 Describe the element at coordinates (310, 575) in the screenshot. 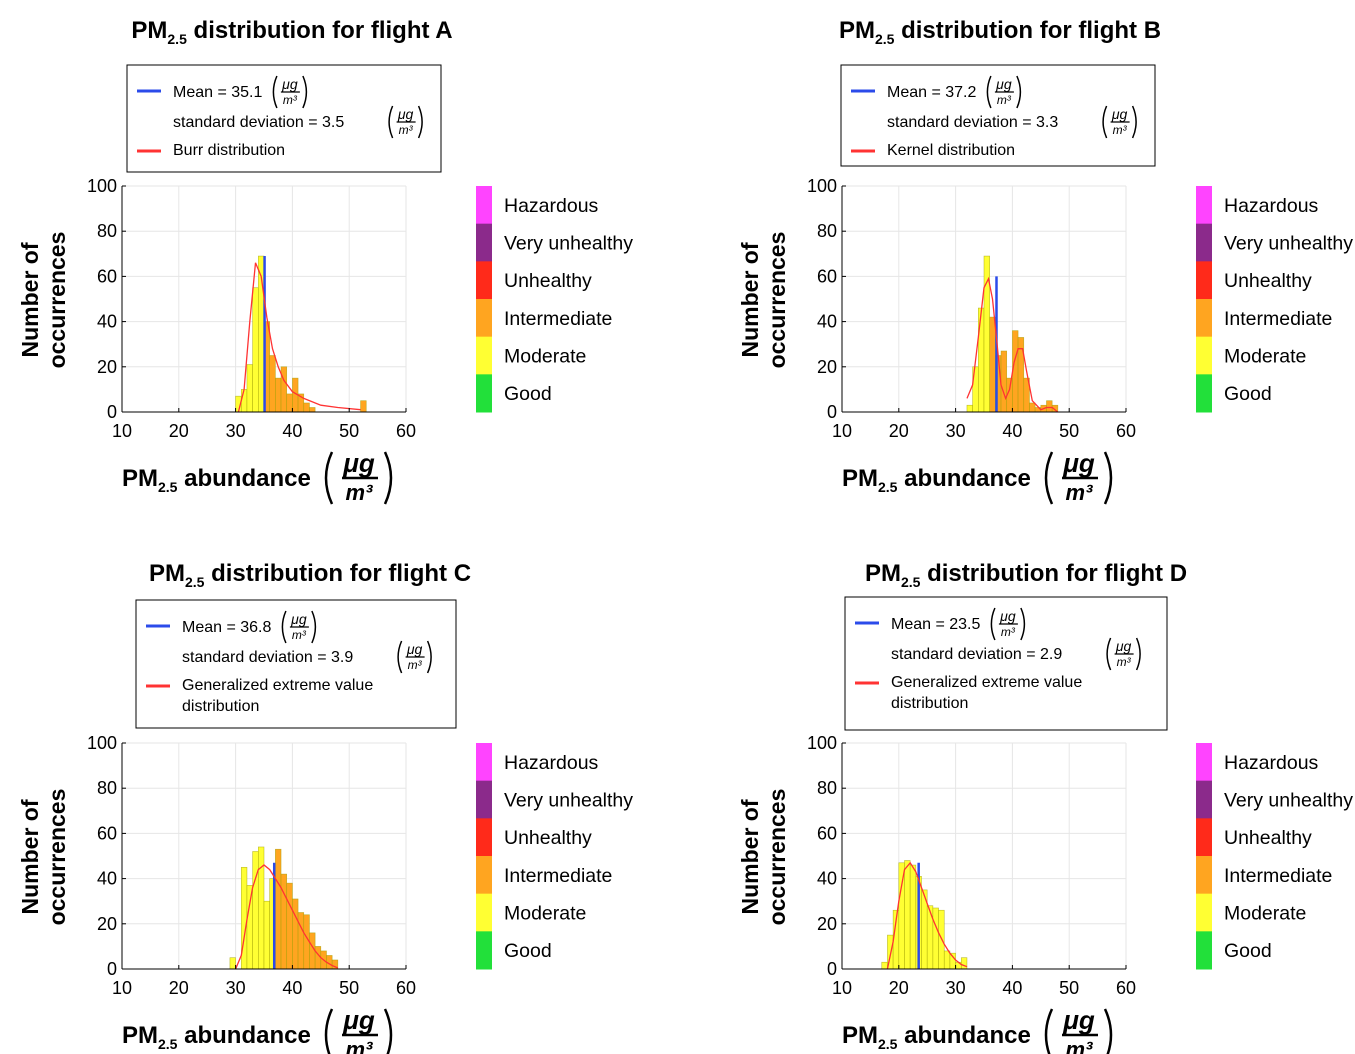

I see `chart-title: PM2.5 distribution for flight C` at that location.